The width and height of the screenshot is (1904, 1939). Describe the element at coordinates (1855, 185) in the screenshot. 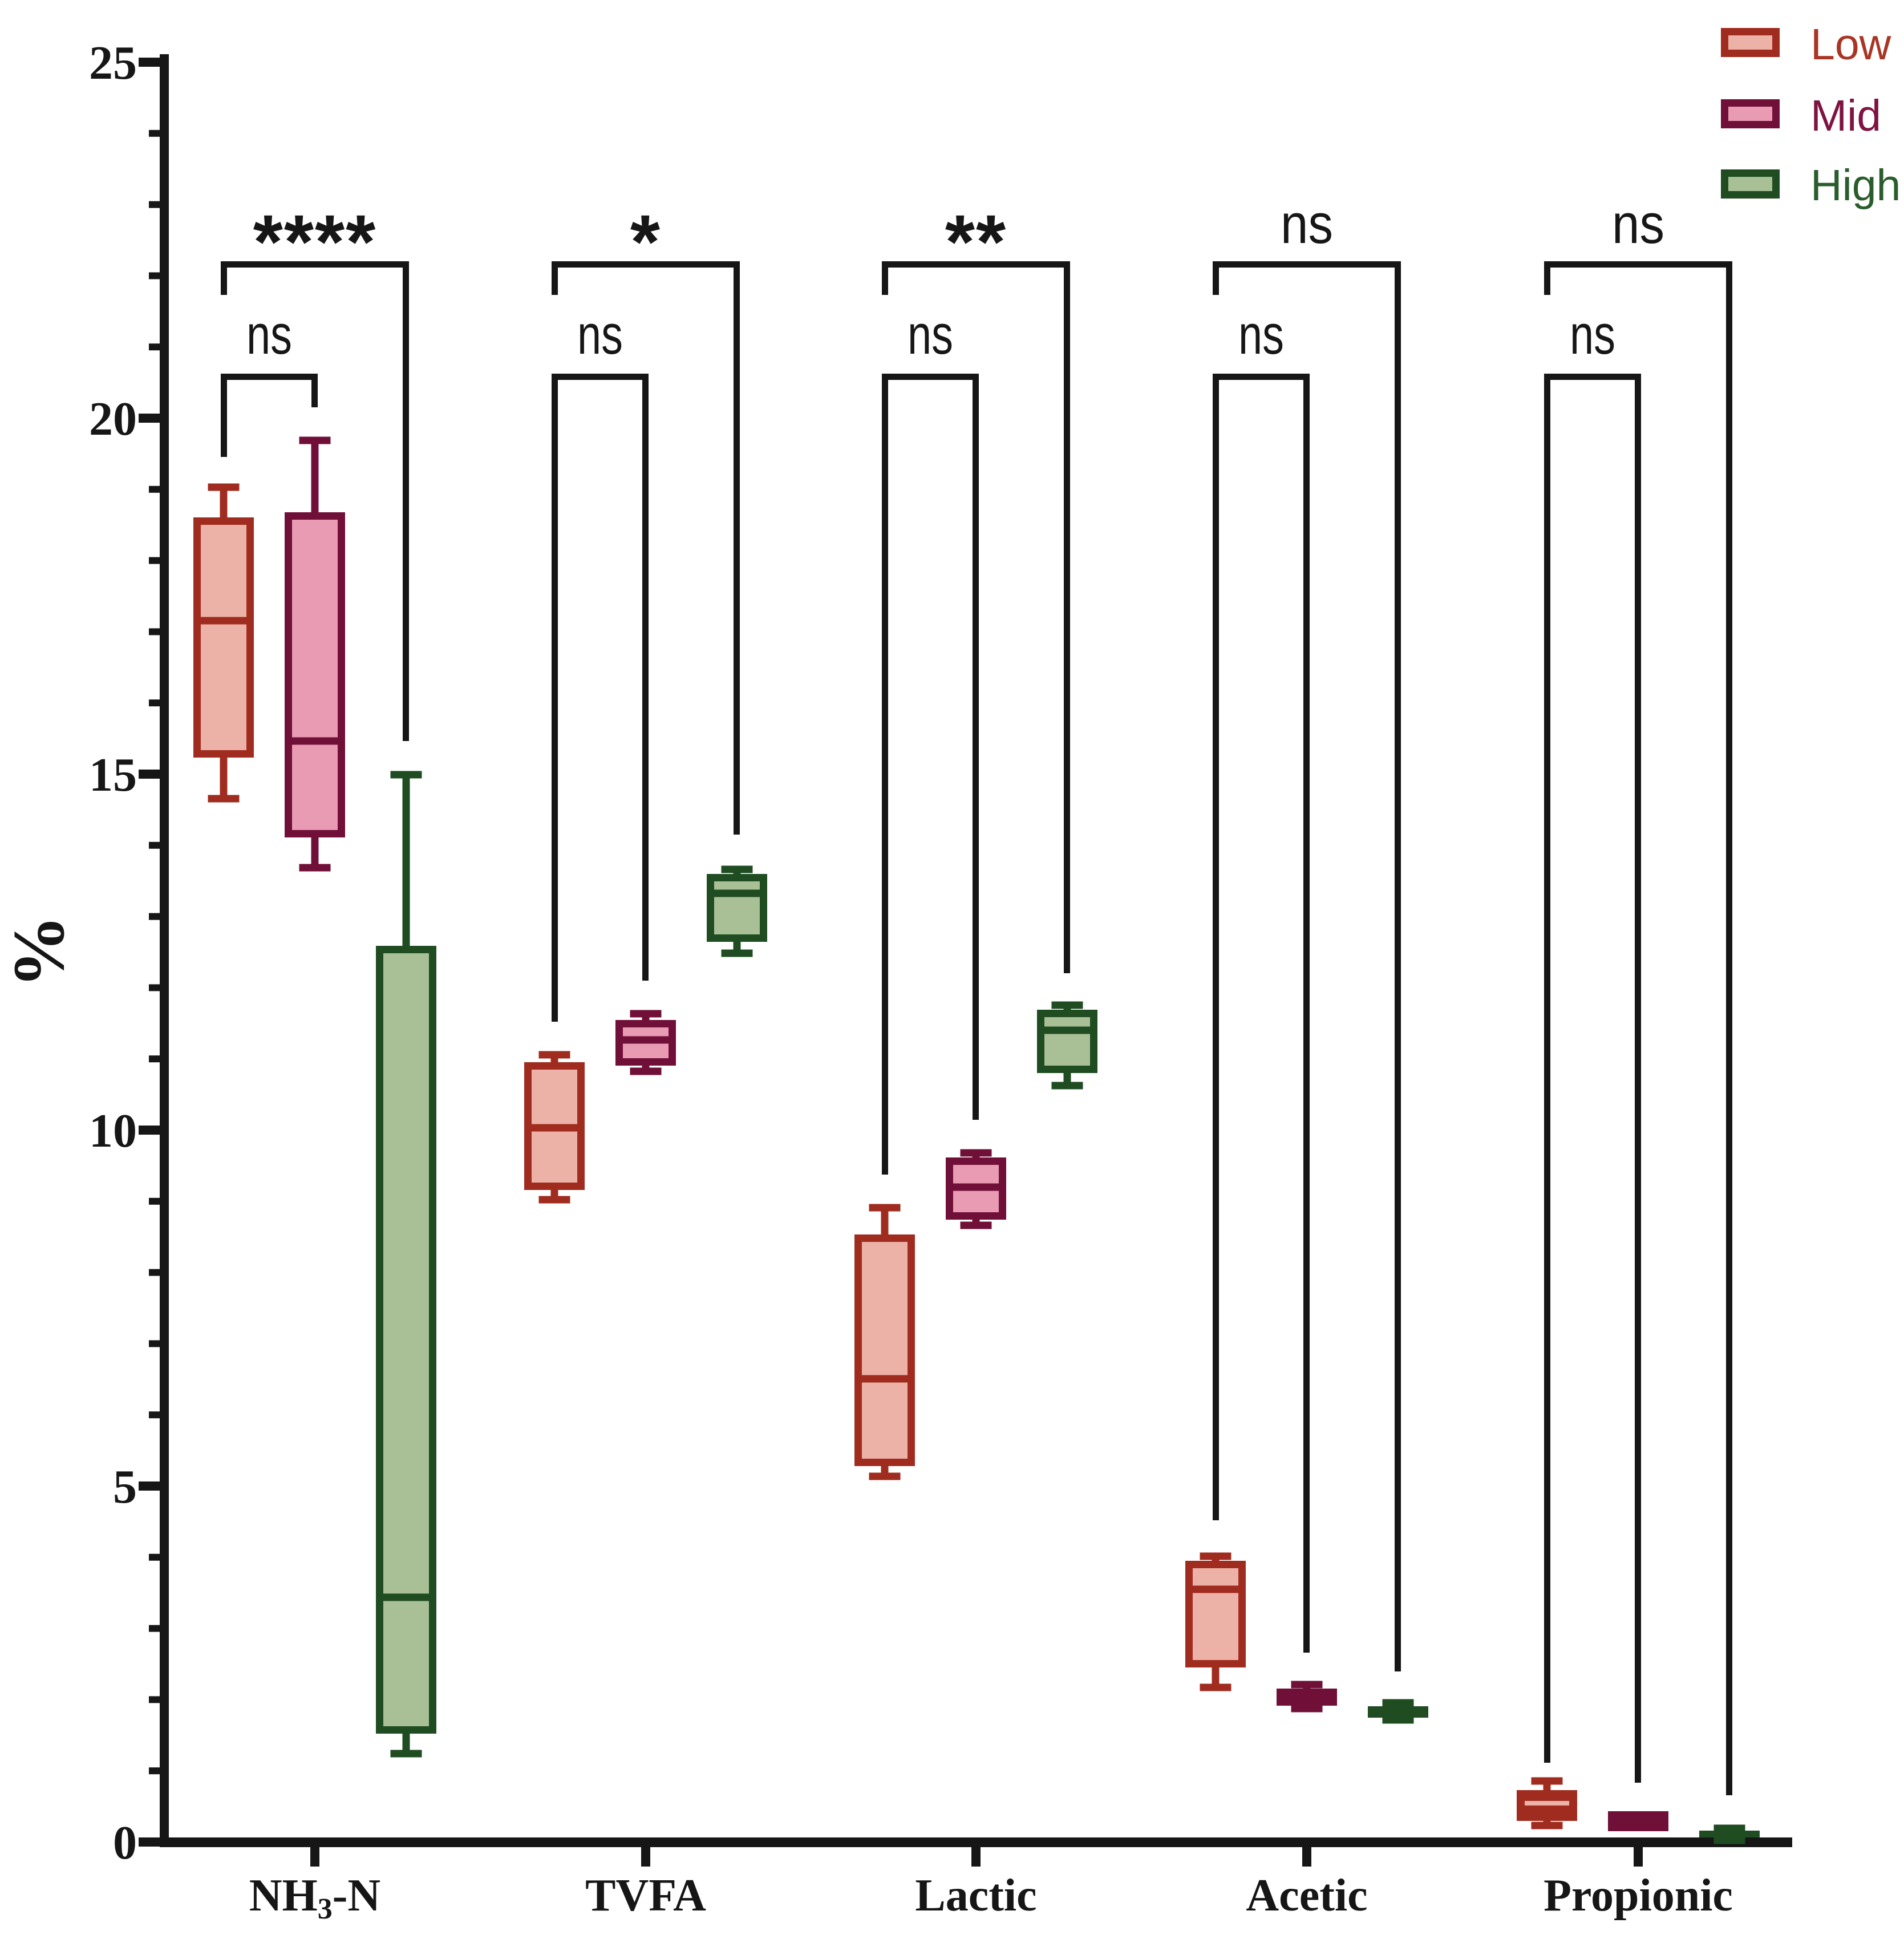

I see `svg-text: High` at that location.